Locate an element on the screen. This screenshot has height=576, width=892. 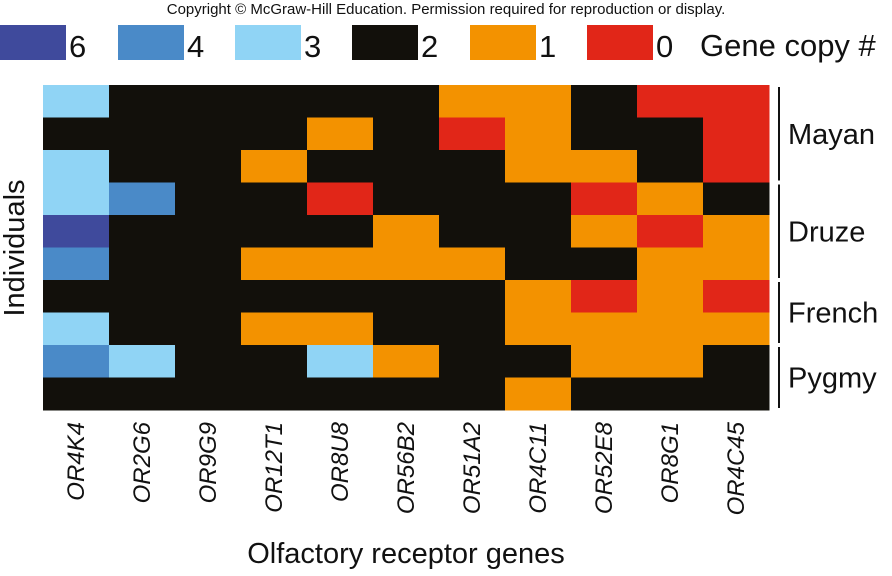
x-tick-label: OR4K4 is located at coordinates (76, 461).